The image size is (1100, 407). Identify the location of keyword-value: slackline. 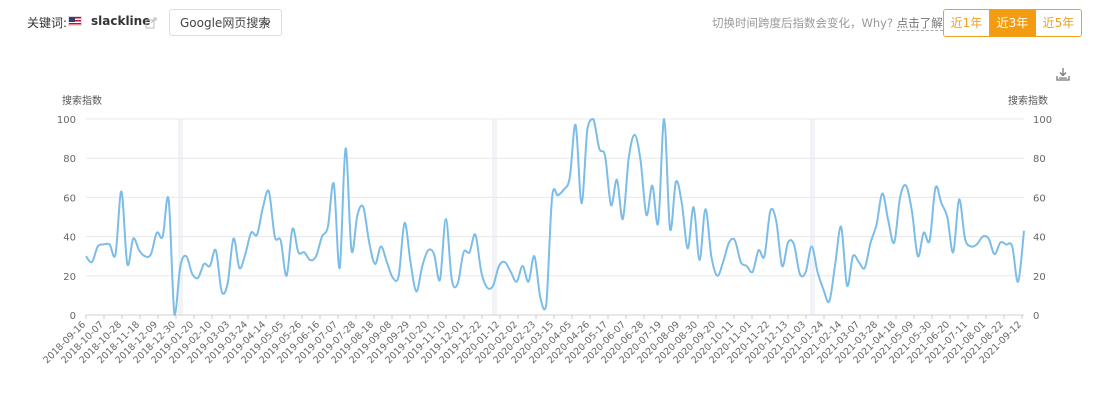
(121, 21).